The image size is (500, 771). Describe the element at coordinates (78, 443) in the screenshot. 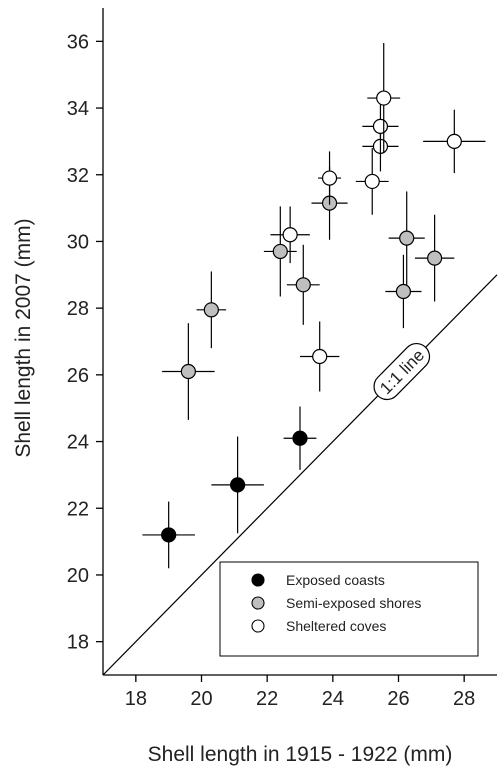

I see `y-tick-label: 24` at that location.